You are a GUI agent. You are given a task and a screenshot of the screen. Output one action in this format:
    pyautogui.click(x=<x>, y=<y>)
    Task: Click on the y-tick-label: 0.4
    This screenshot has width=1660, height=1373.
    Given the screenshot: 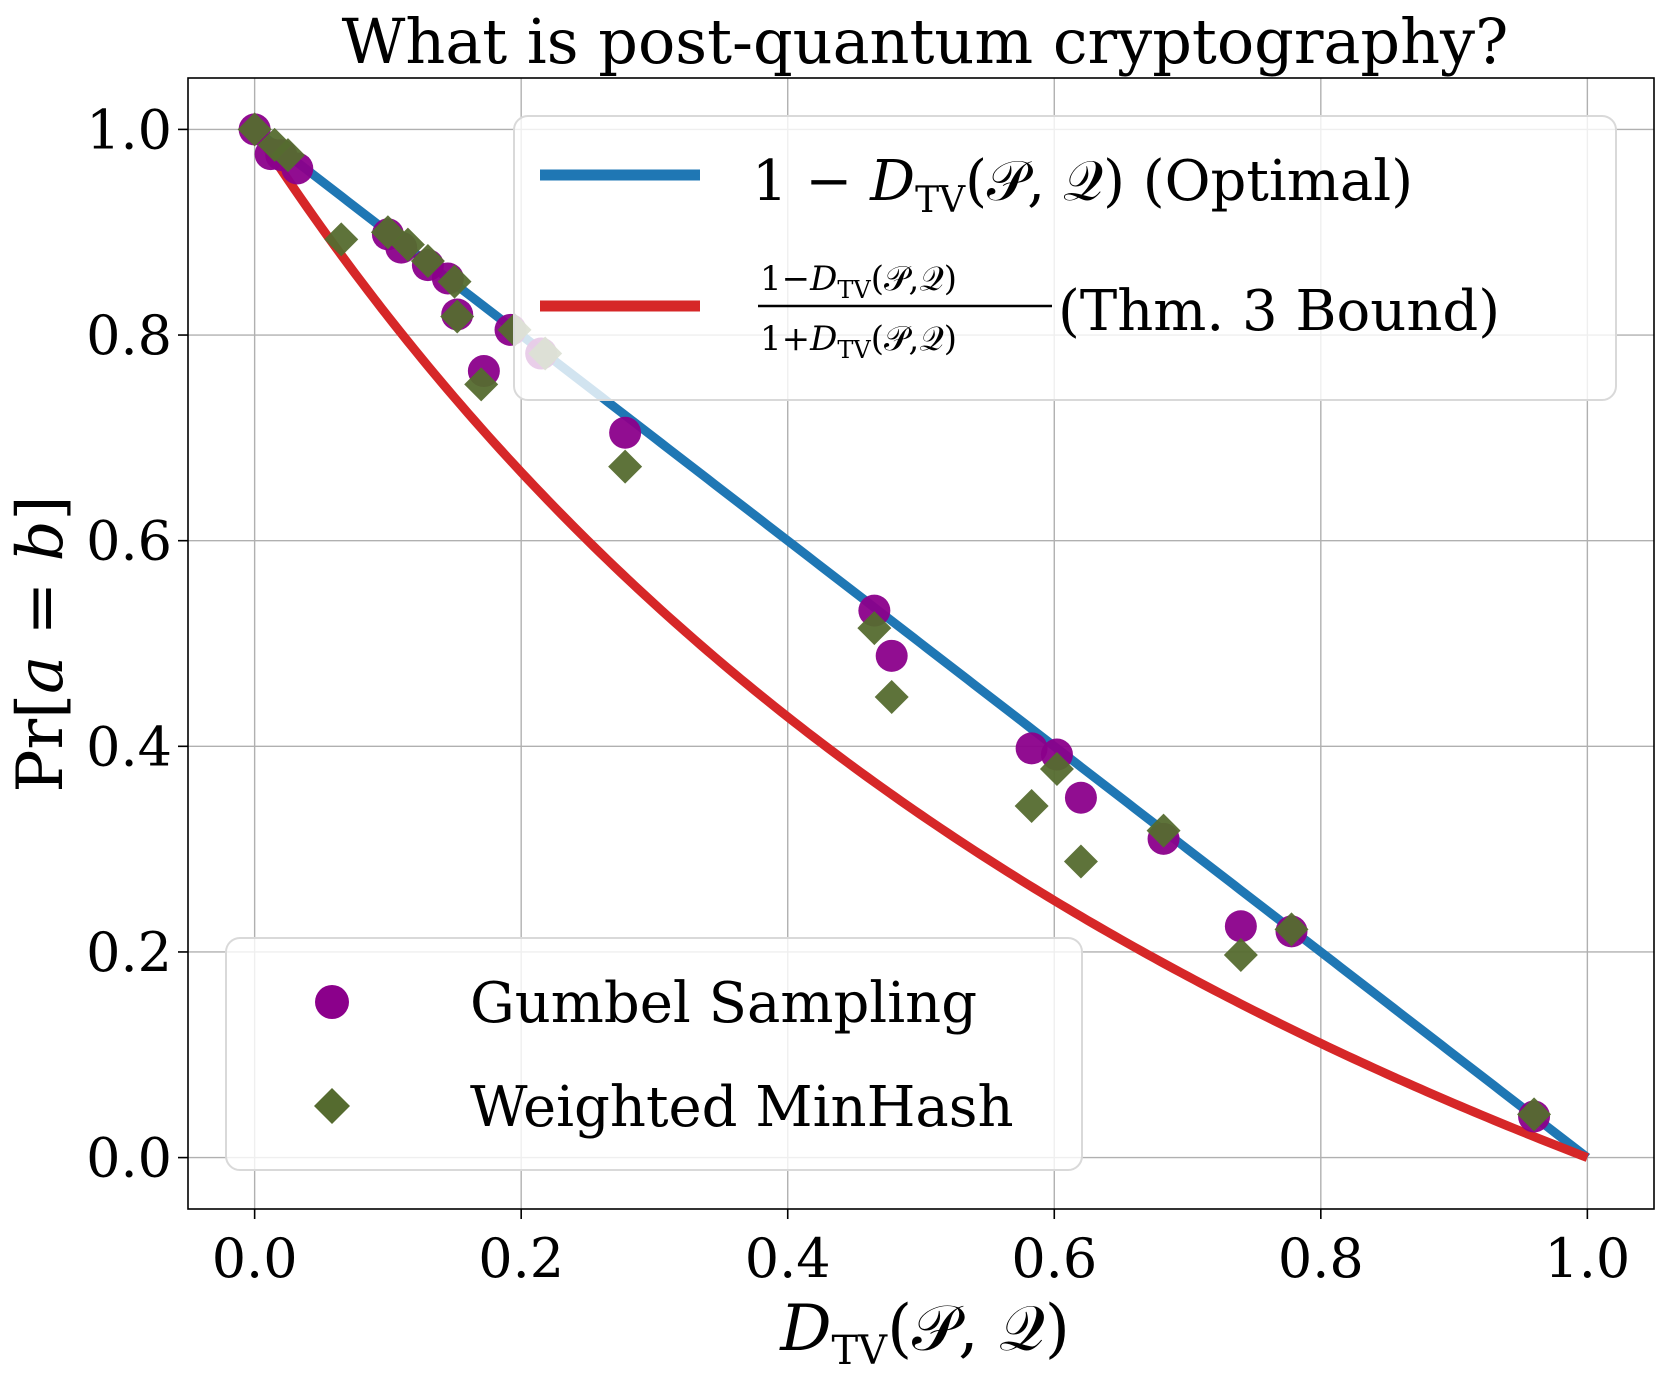 What is the action you would take?
    pyautogui.click(x=129, y=746)
    